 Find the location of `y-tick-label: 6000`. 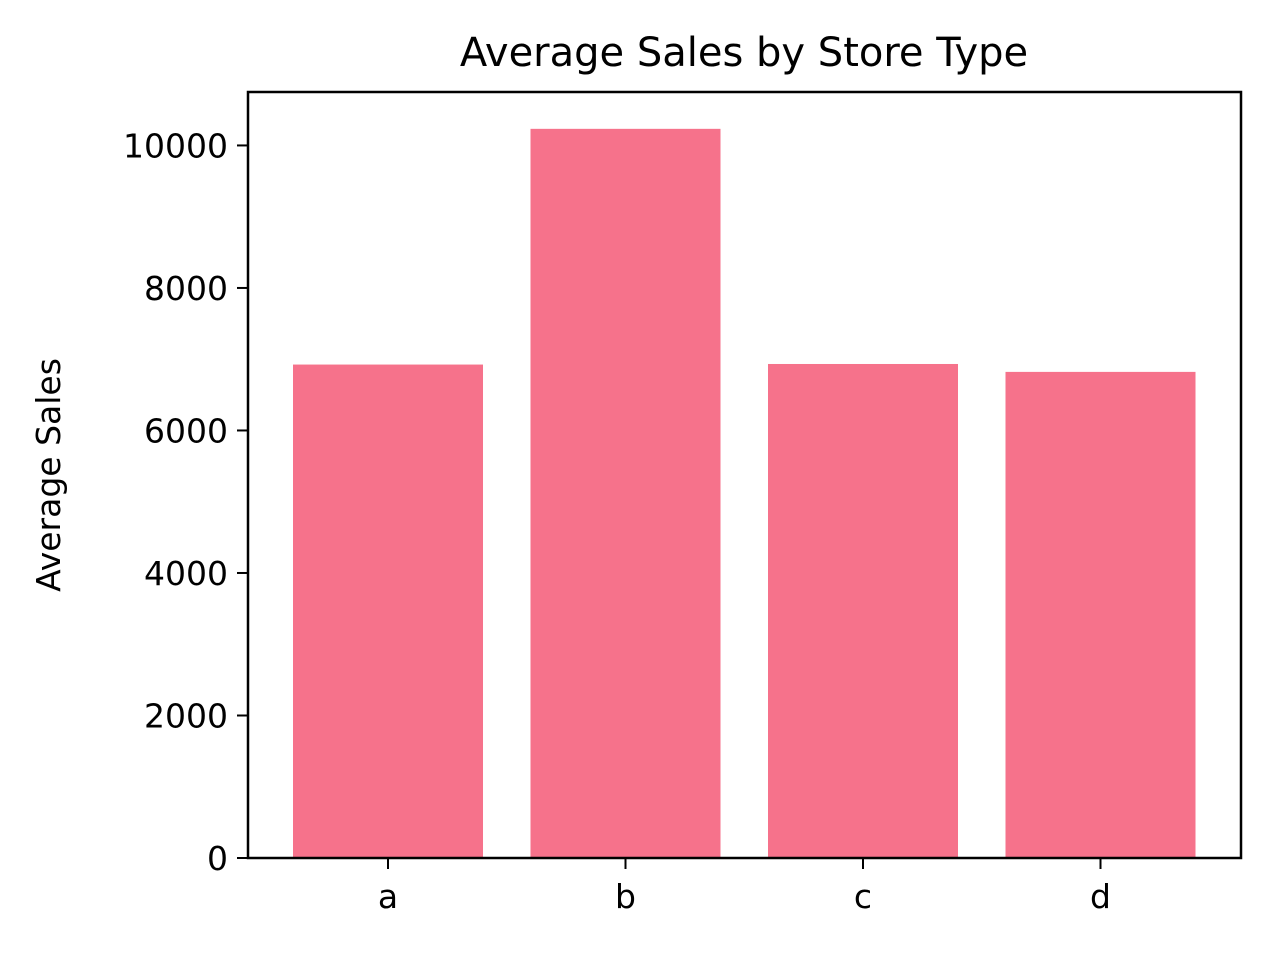

y-tick-label: 6000 is located at coordinates (186, 430).